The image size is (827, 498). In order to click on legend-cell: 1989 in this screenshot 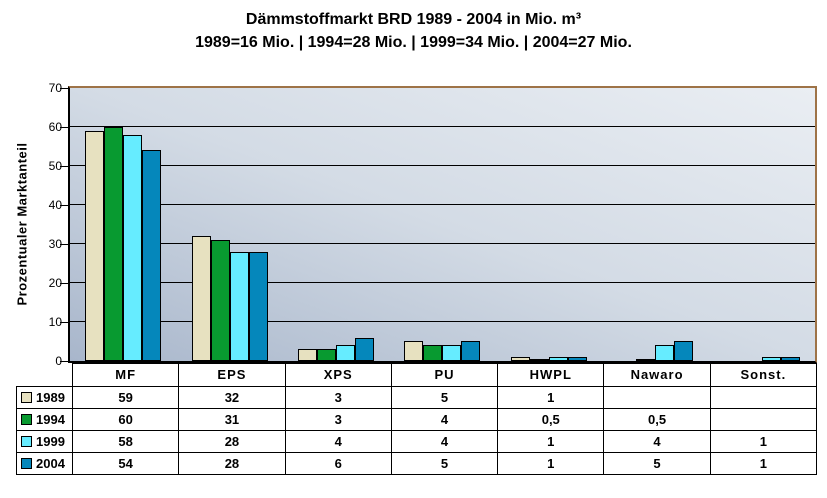, I will do `click(44, 397)`.